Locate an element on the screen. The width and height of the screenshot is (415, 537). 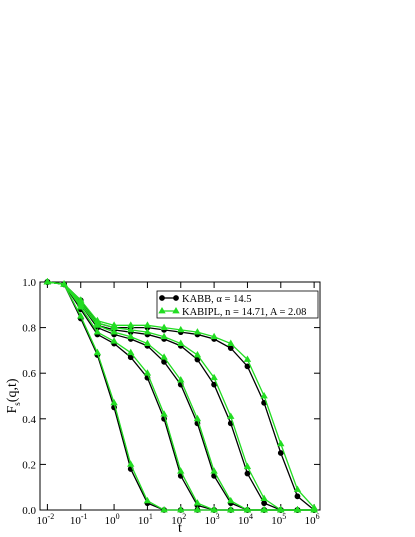
legend-box is located at coordinates (237, 304).